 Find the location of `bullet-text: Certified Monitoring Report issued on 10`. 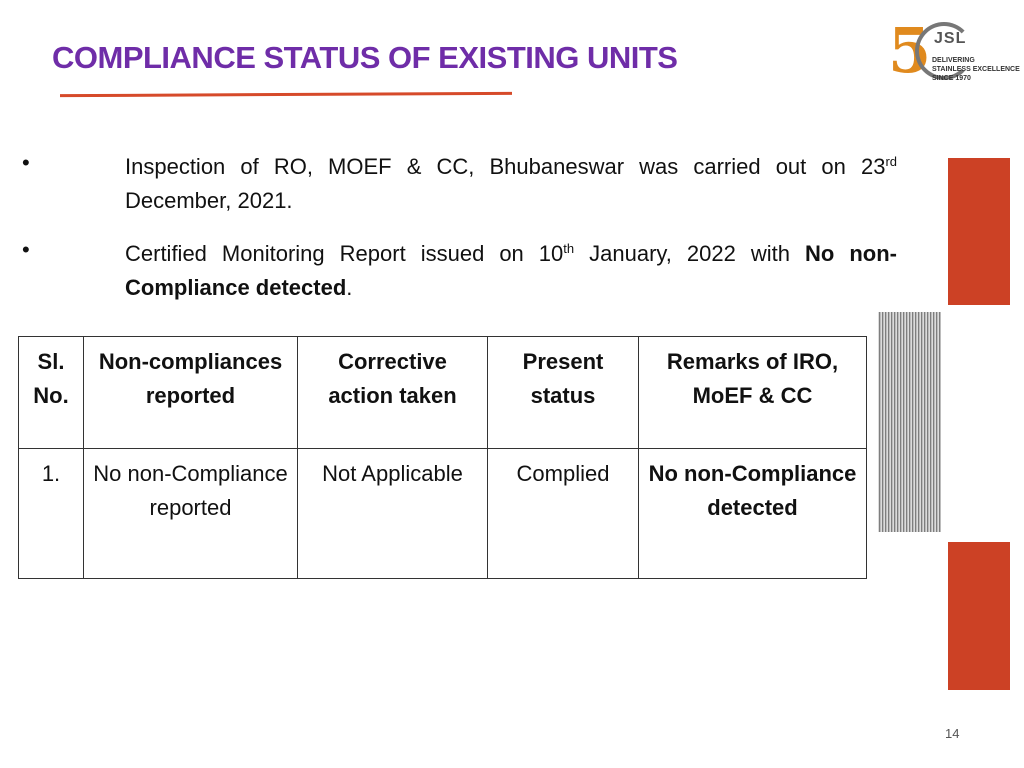

bullet-text: Certified Monitoring Report issued on 10 is located at coordinates (344, 253).